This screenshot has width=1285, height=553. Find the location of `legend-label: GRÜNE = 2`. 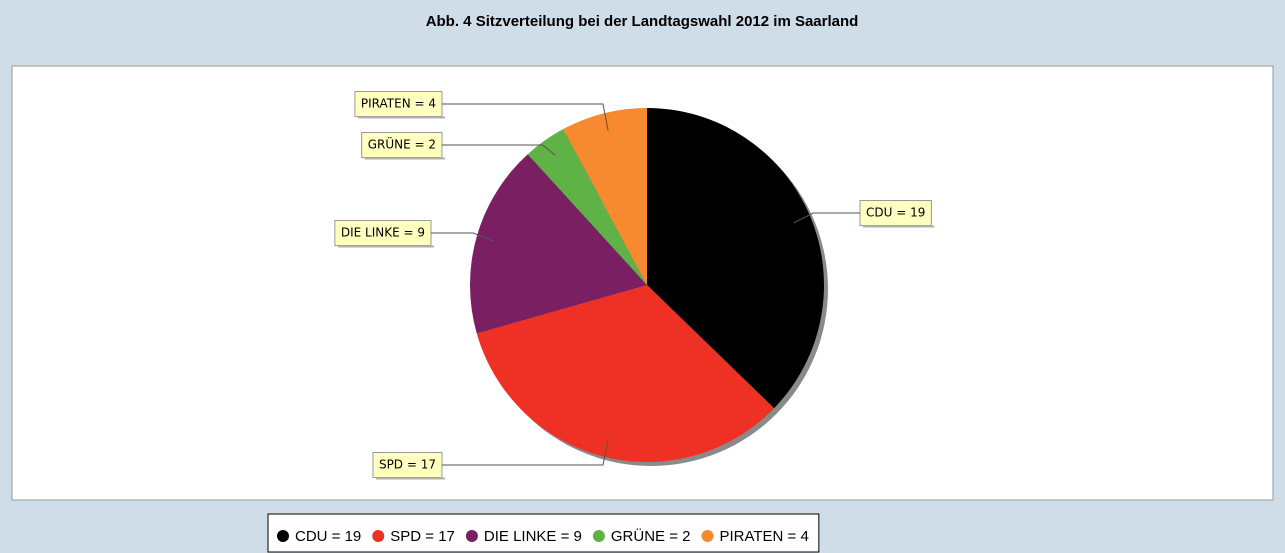

legend-label: GRÜNE = 2 is located at coordinates (651, 536).